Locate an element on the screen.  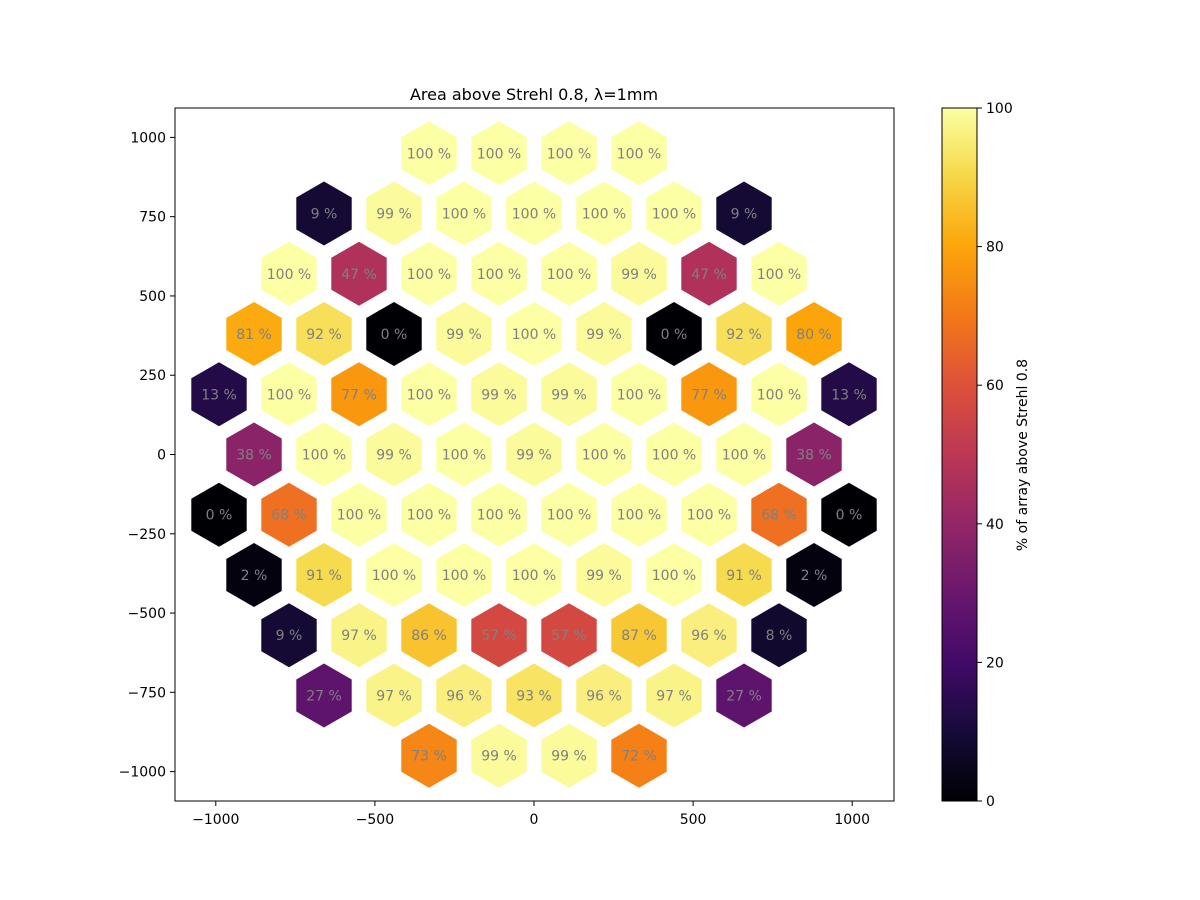
hex-cell-label: 91 % is located at coordinates (744, 576).